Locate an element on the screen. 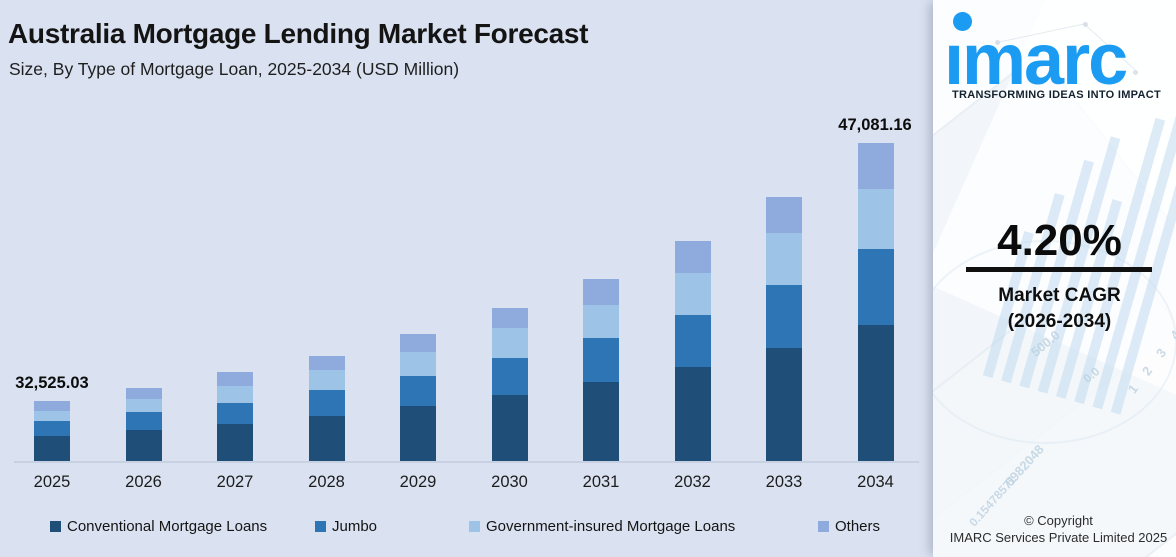 Image resolution: width=1176 pixels, height=557 pixels. bar-segment-2028-conventional-mortgage-loans is located at coordinates (326, 438).